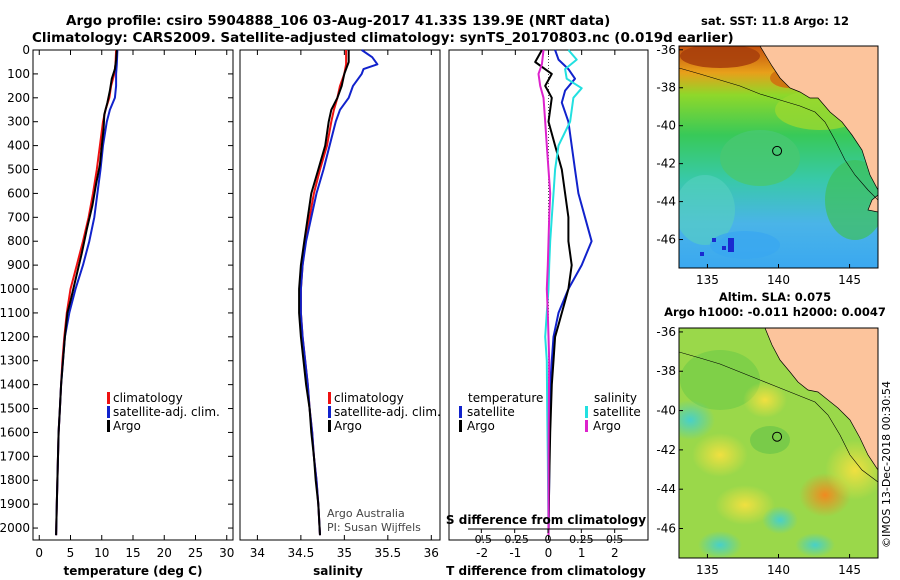  Describe the element at coordinates (607, 426) in the screenshot. I see `legend-label-s-argo: Argo` at that location.